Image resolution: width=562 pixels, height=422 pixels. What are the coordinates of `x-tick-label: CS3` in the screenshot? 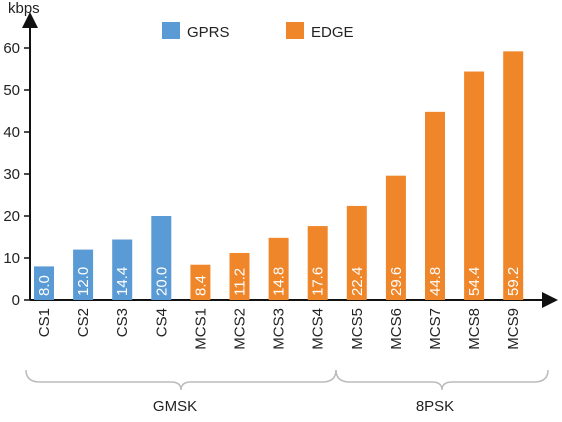 It's located at (122, 322).